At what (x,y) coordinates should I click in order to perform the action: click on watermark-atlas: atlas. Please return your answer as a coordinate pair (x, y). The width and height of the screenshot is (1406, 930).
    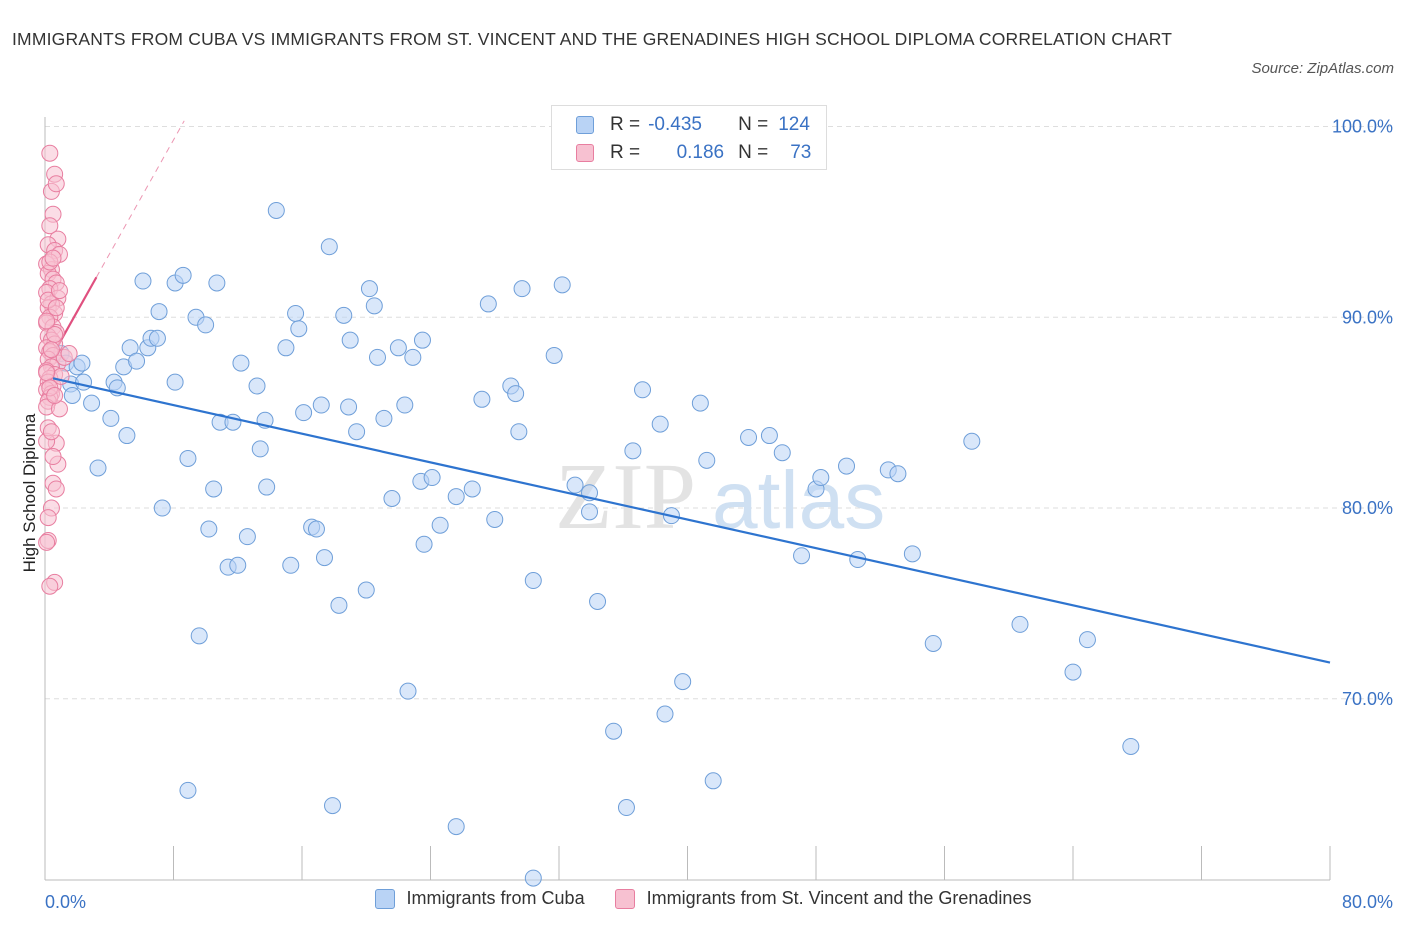
    Looking at the image, I should click on (798, 500).